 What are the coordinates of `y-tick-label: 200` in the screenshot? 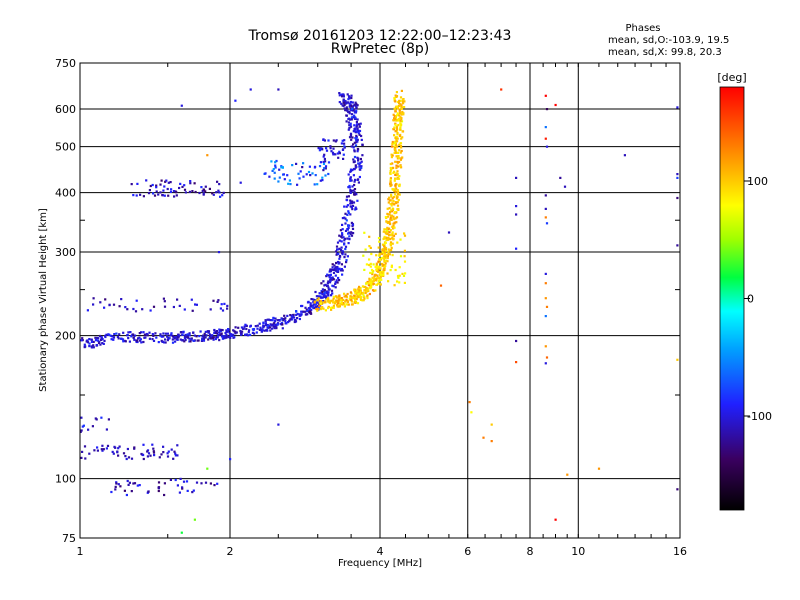 It's located at (65, 336).